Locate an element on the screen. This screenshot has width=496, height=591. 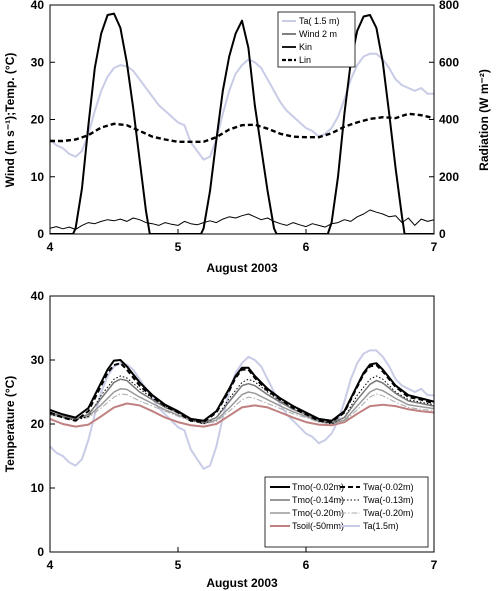
bottom-y-axis-title: Temperature (°C) is located at coordinates (10, 424).